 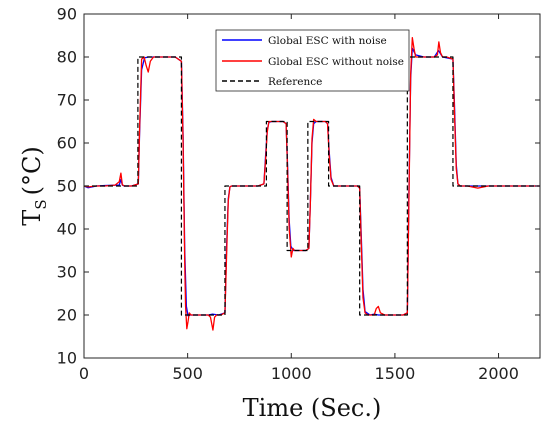 I want to click on y-tick-label: 40, so click(x=67, y=229).